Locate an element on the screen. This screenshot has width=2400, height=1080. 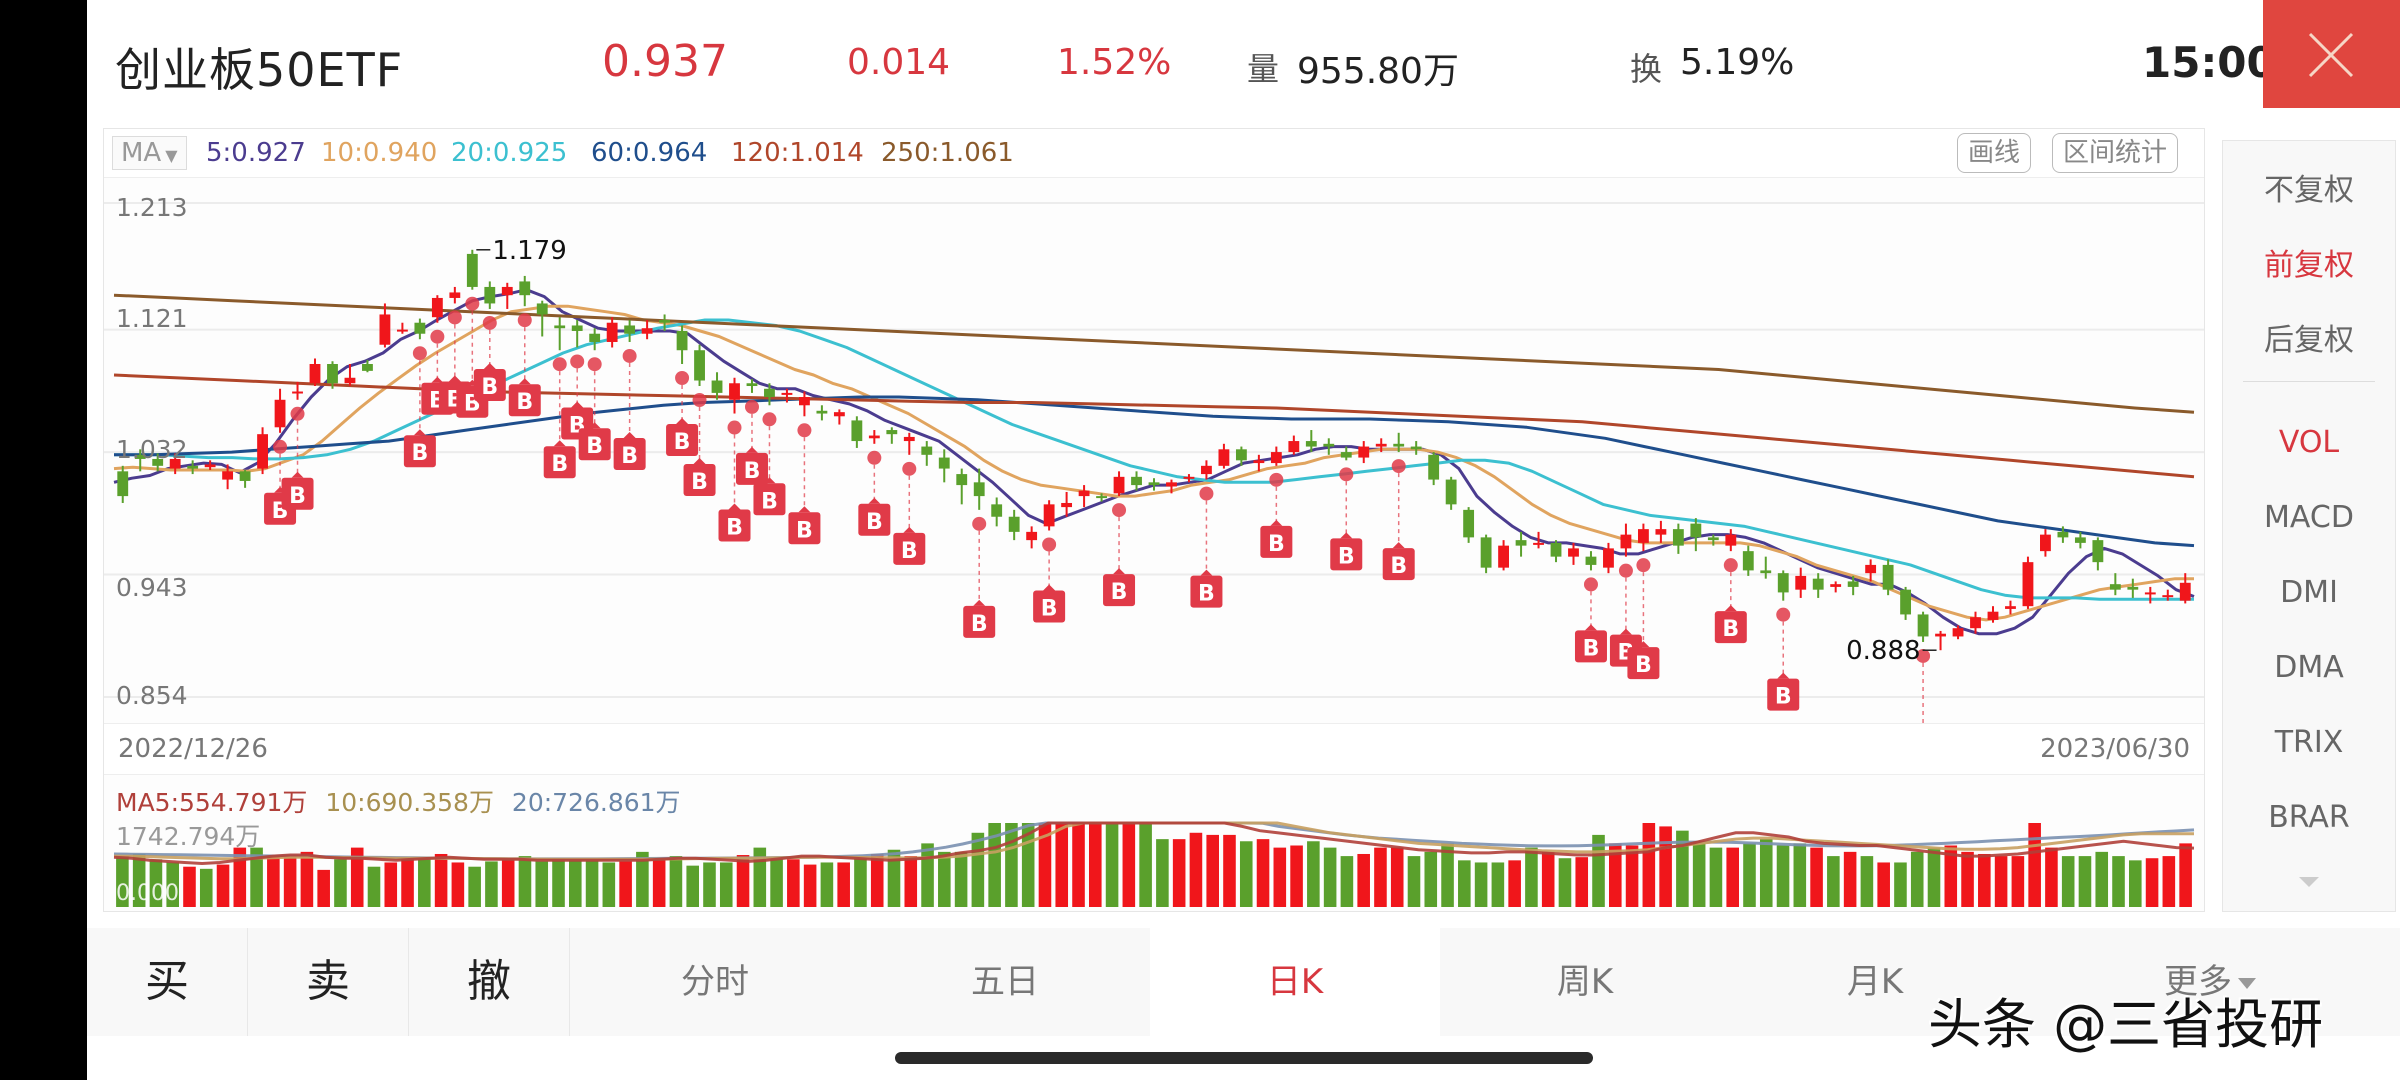
tab-five-day: 五日 is located at coordinates (1005, 982).